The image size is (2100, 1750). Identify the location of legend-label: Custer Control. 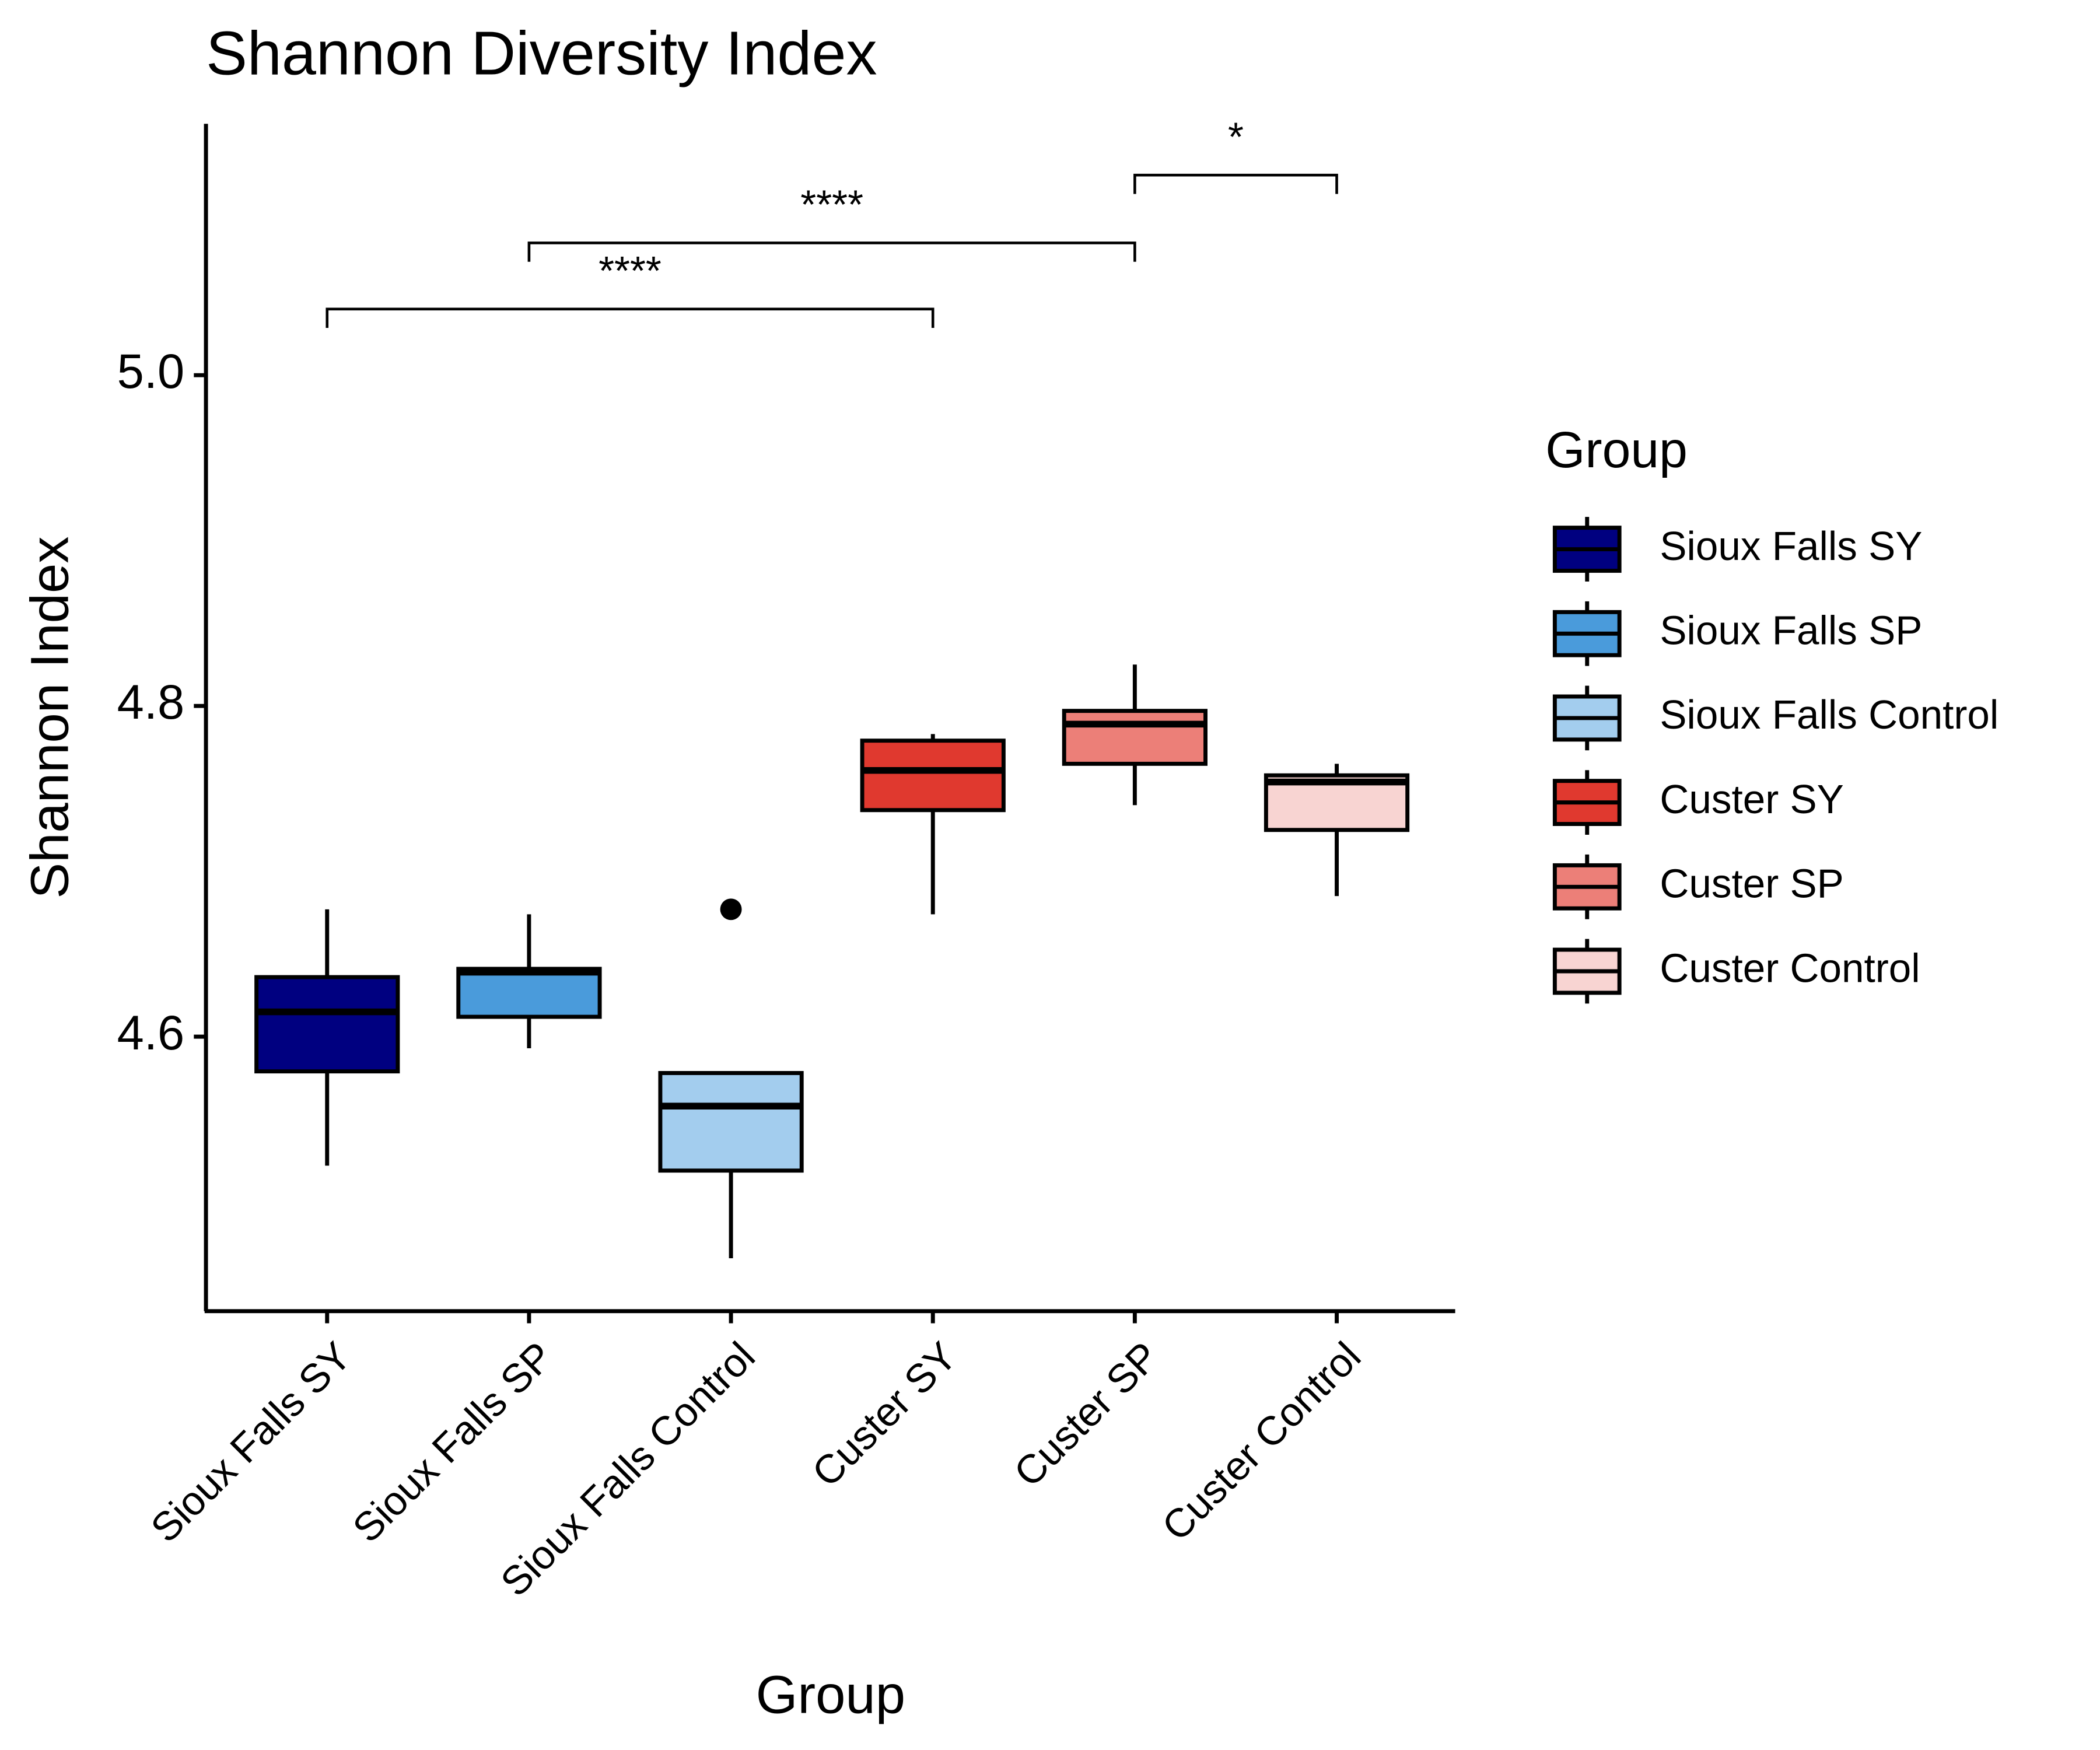
(1790, 968).